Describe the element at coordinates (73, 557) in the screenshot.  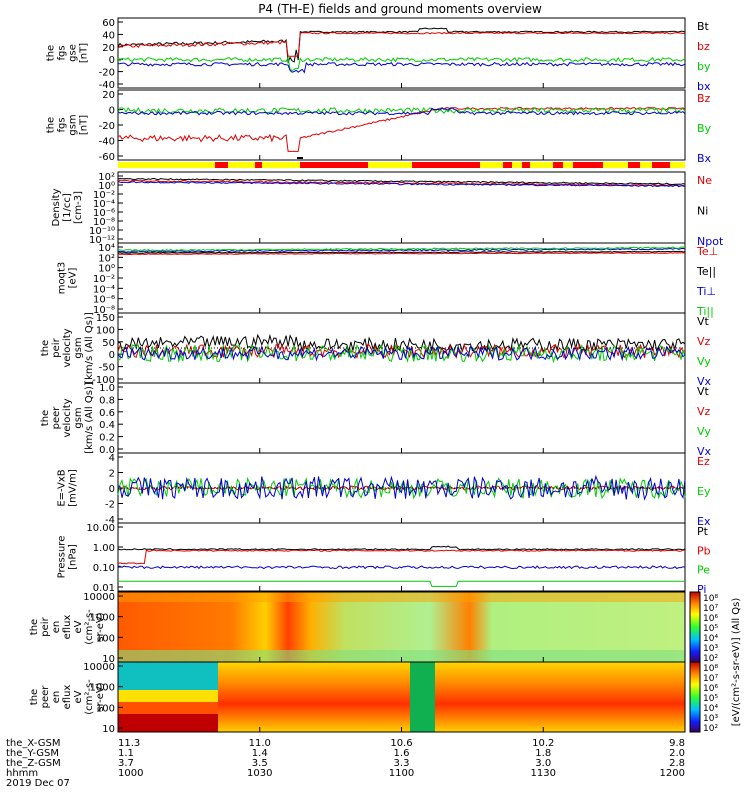
I see `ylabel-line: [nPa]` at that location.